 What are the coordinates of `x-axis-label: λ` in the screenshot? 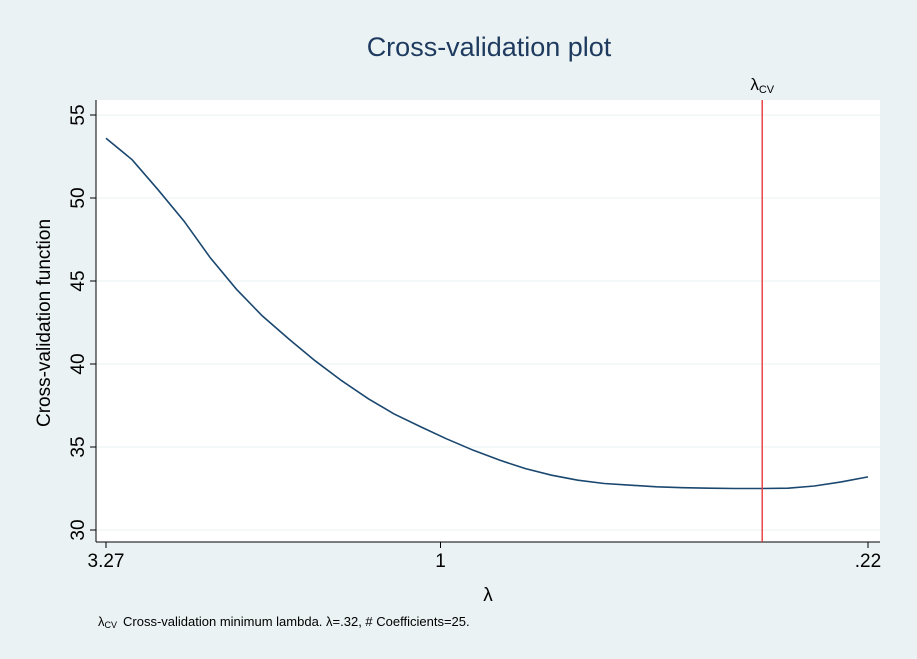 It's located at (488, 595).